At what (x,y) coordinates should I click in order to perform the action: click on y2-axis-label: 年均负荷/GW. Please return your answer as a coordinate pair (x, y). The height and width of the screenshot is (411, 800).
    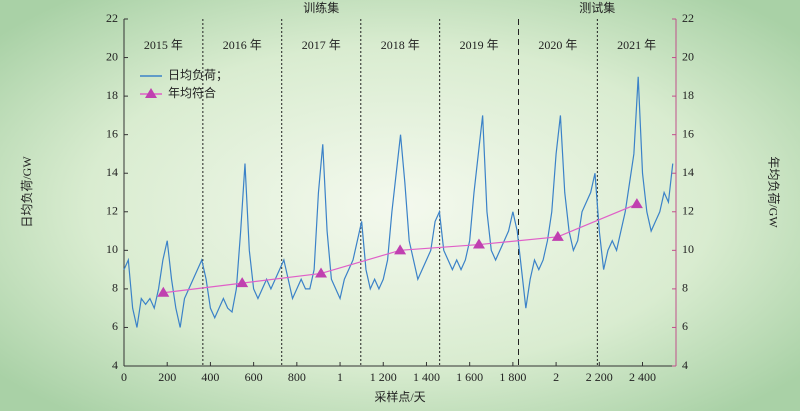
    Looking at the image, I should click on (773, 192).